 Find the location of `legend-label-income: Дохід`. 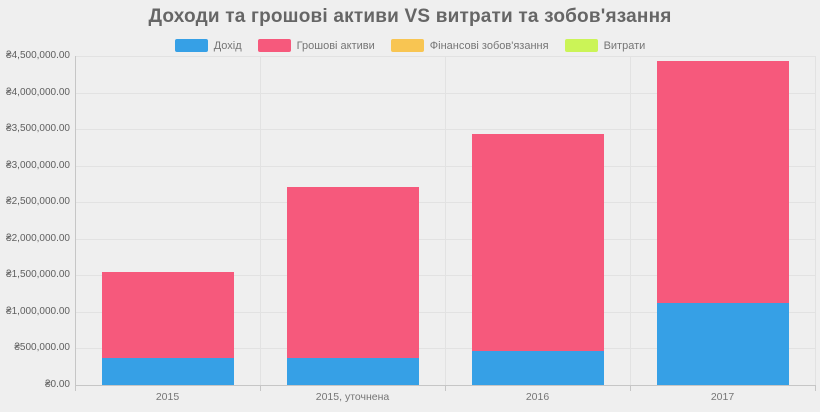

legend-label-income: Дохід is located at coordinates (227, 45).